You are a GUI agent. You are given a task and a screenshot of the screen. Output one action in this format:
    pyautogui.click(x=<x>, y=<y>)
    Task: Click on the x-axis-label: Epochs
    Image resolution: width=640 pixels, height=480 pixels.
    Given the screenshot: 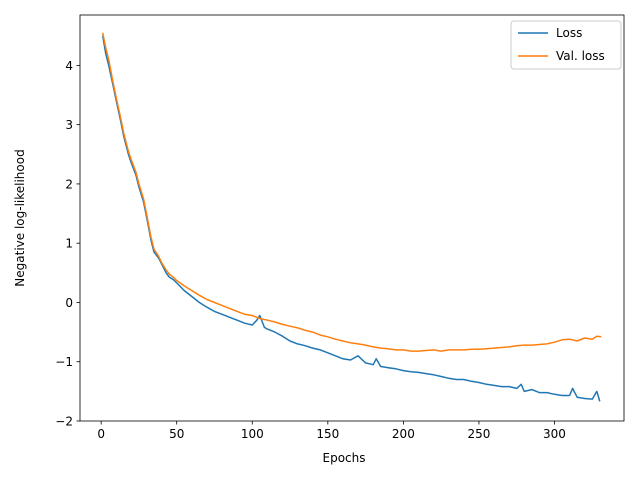 What is the action you would take?
    pyautogui.click(x=344, y=458)
    